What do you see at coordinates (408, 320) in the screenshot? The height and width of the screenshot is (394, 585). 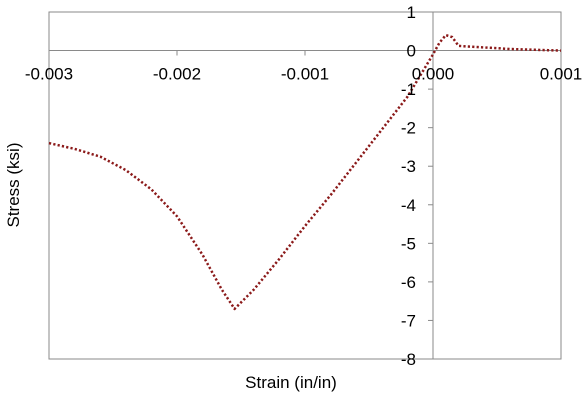 I see `y-tick-label: -7` at bounding box center [408, 320].